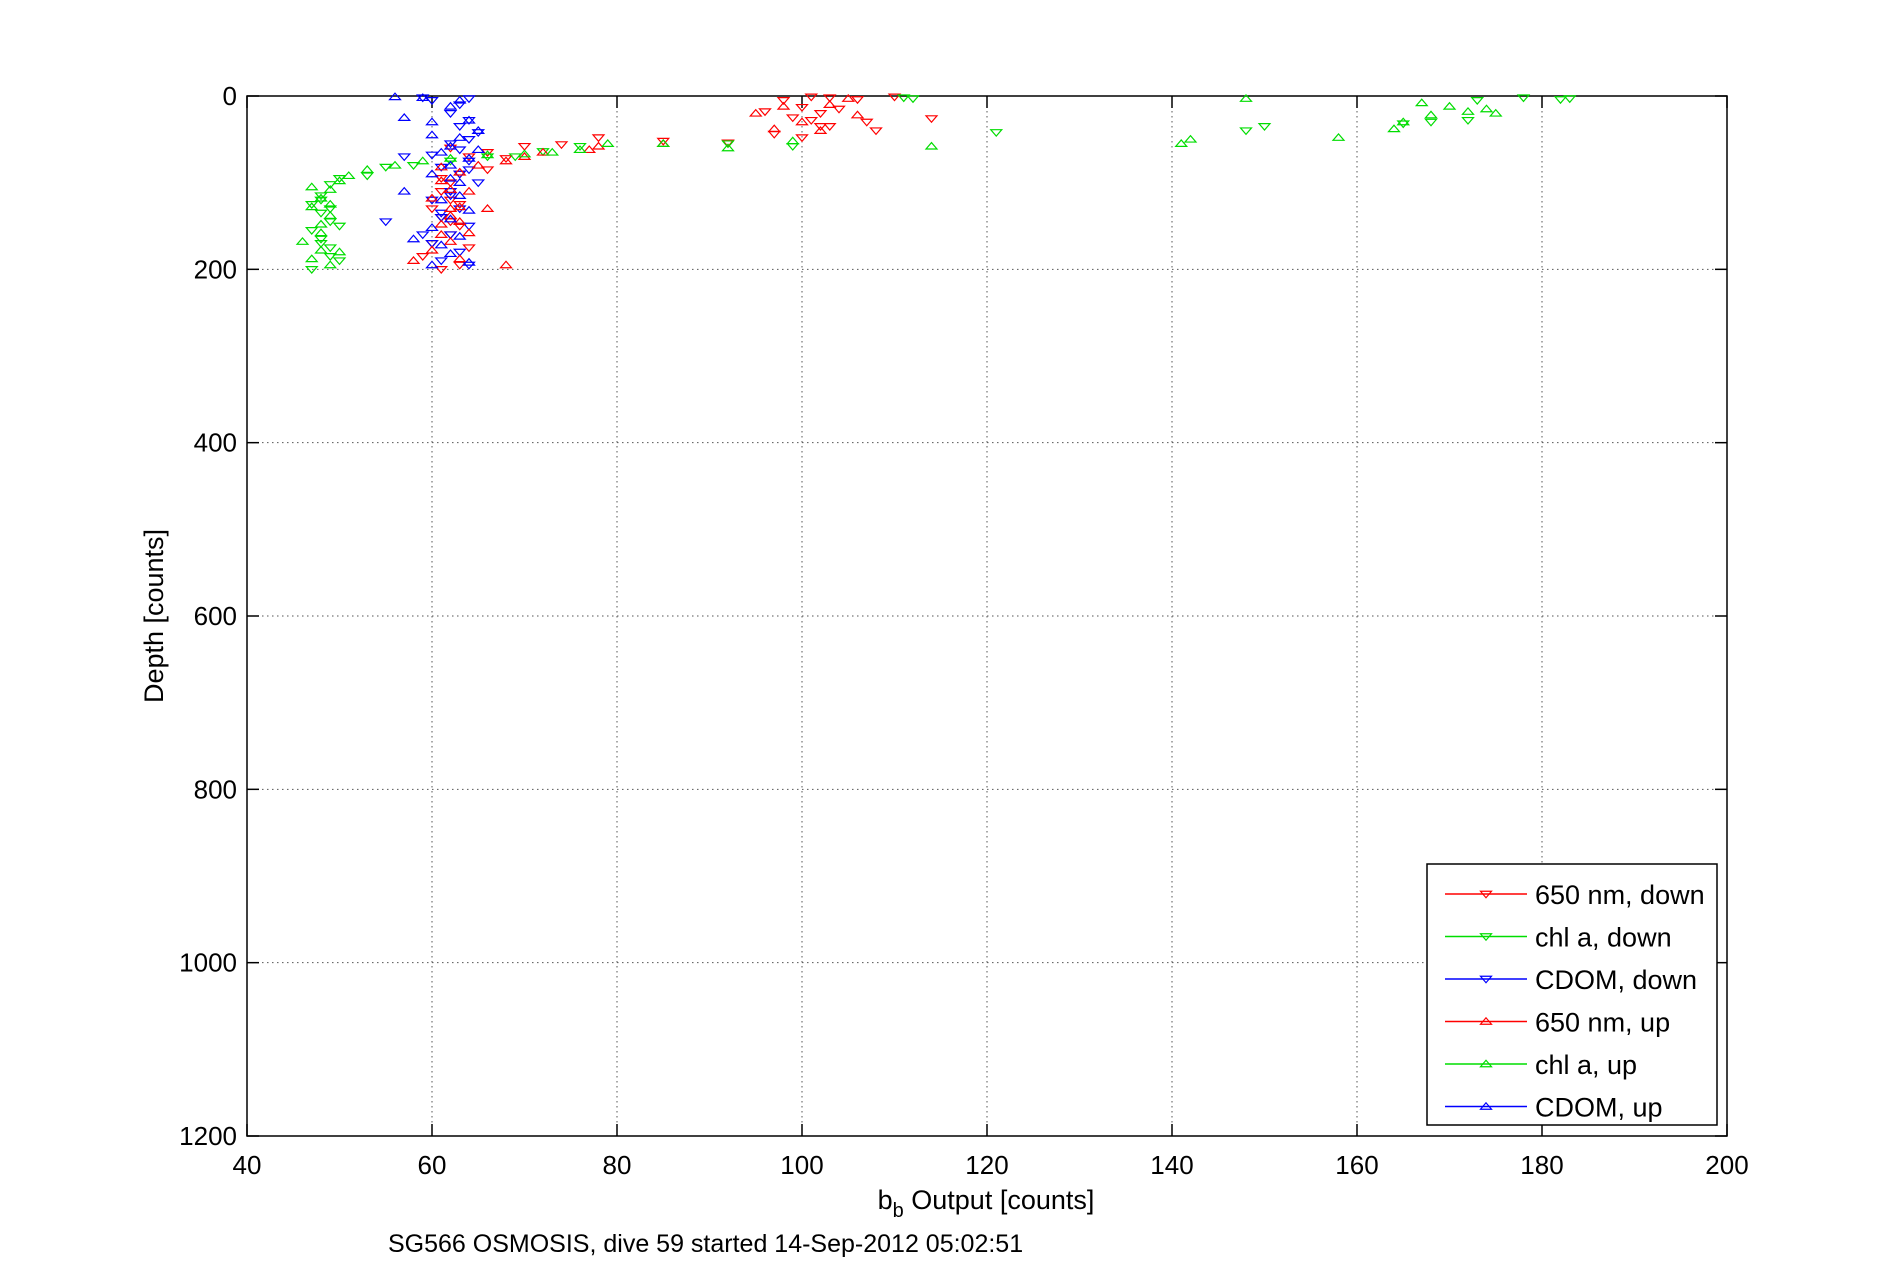 The image size is (1891, 1262). I want to click on legend-marker-cdom-up, so click(1486, 1105).